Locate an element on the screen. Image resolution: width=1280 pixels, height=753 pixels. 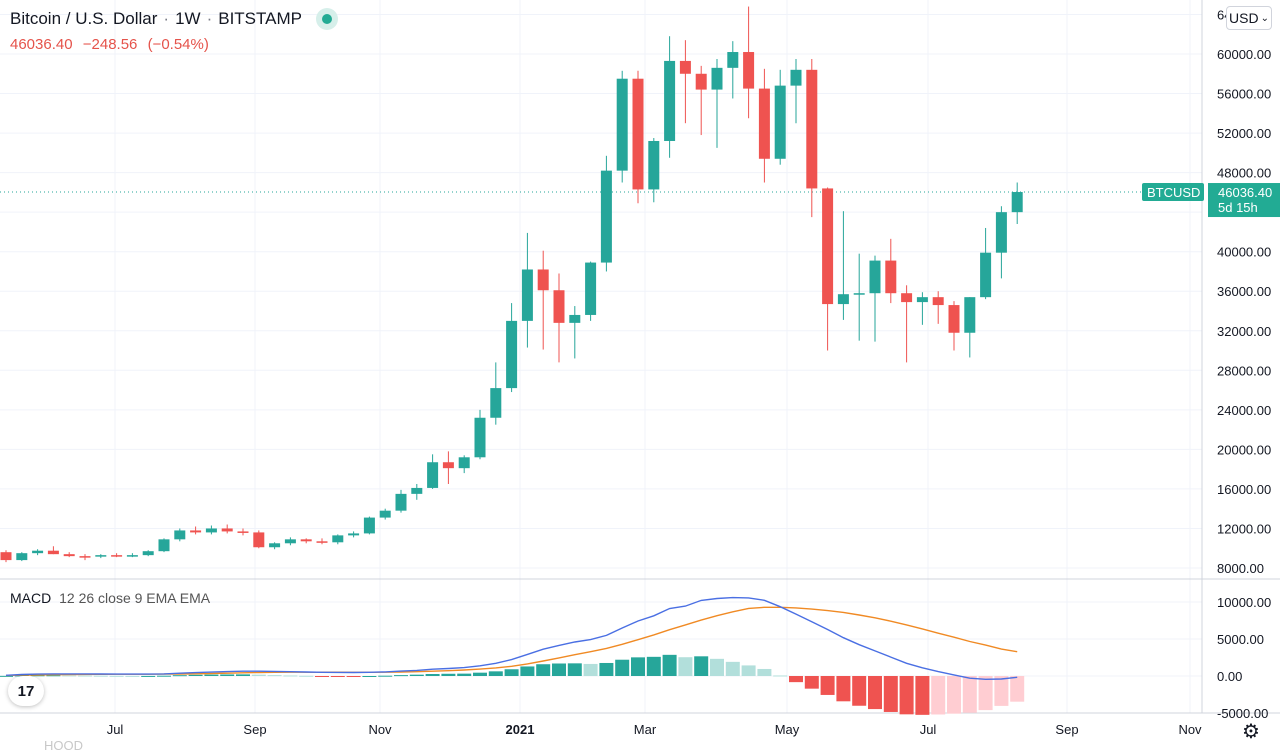
price-tick-label: 32000.00 is located at coordinates (1244, 331).